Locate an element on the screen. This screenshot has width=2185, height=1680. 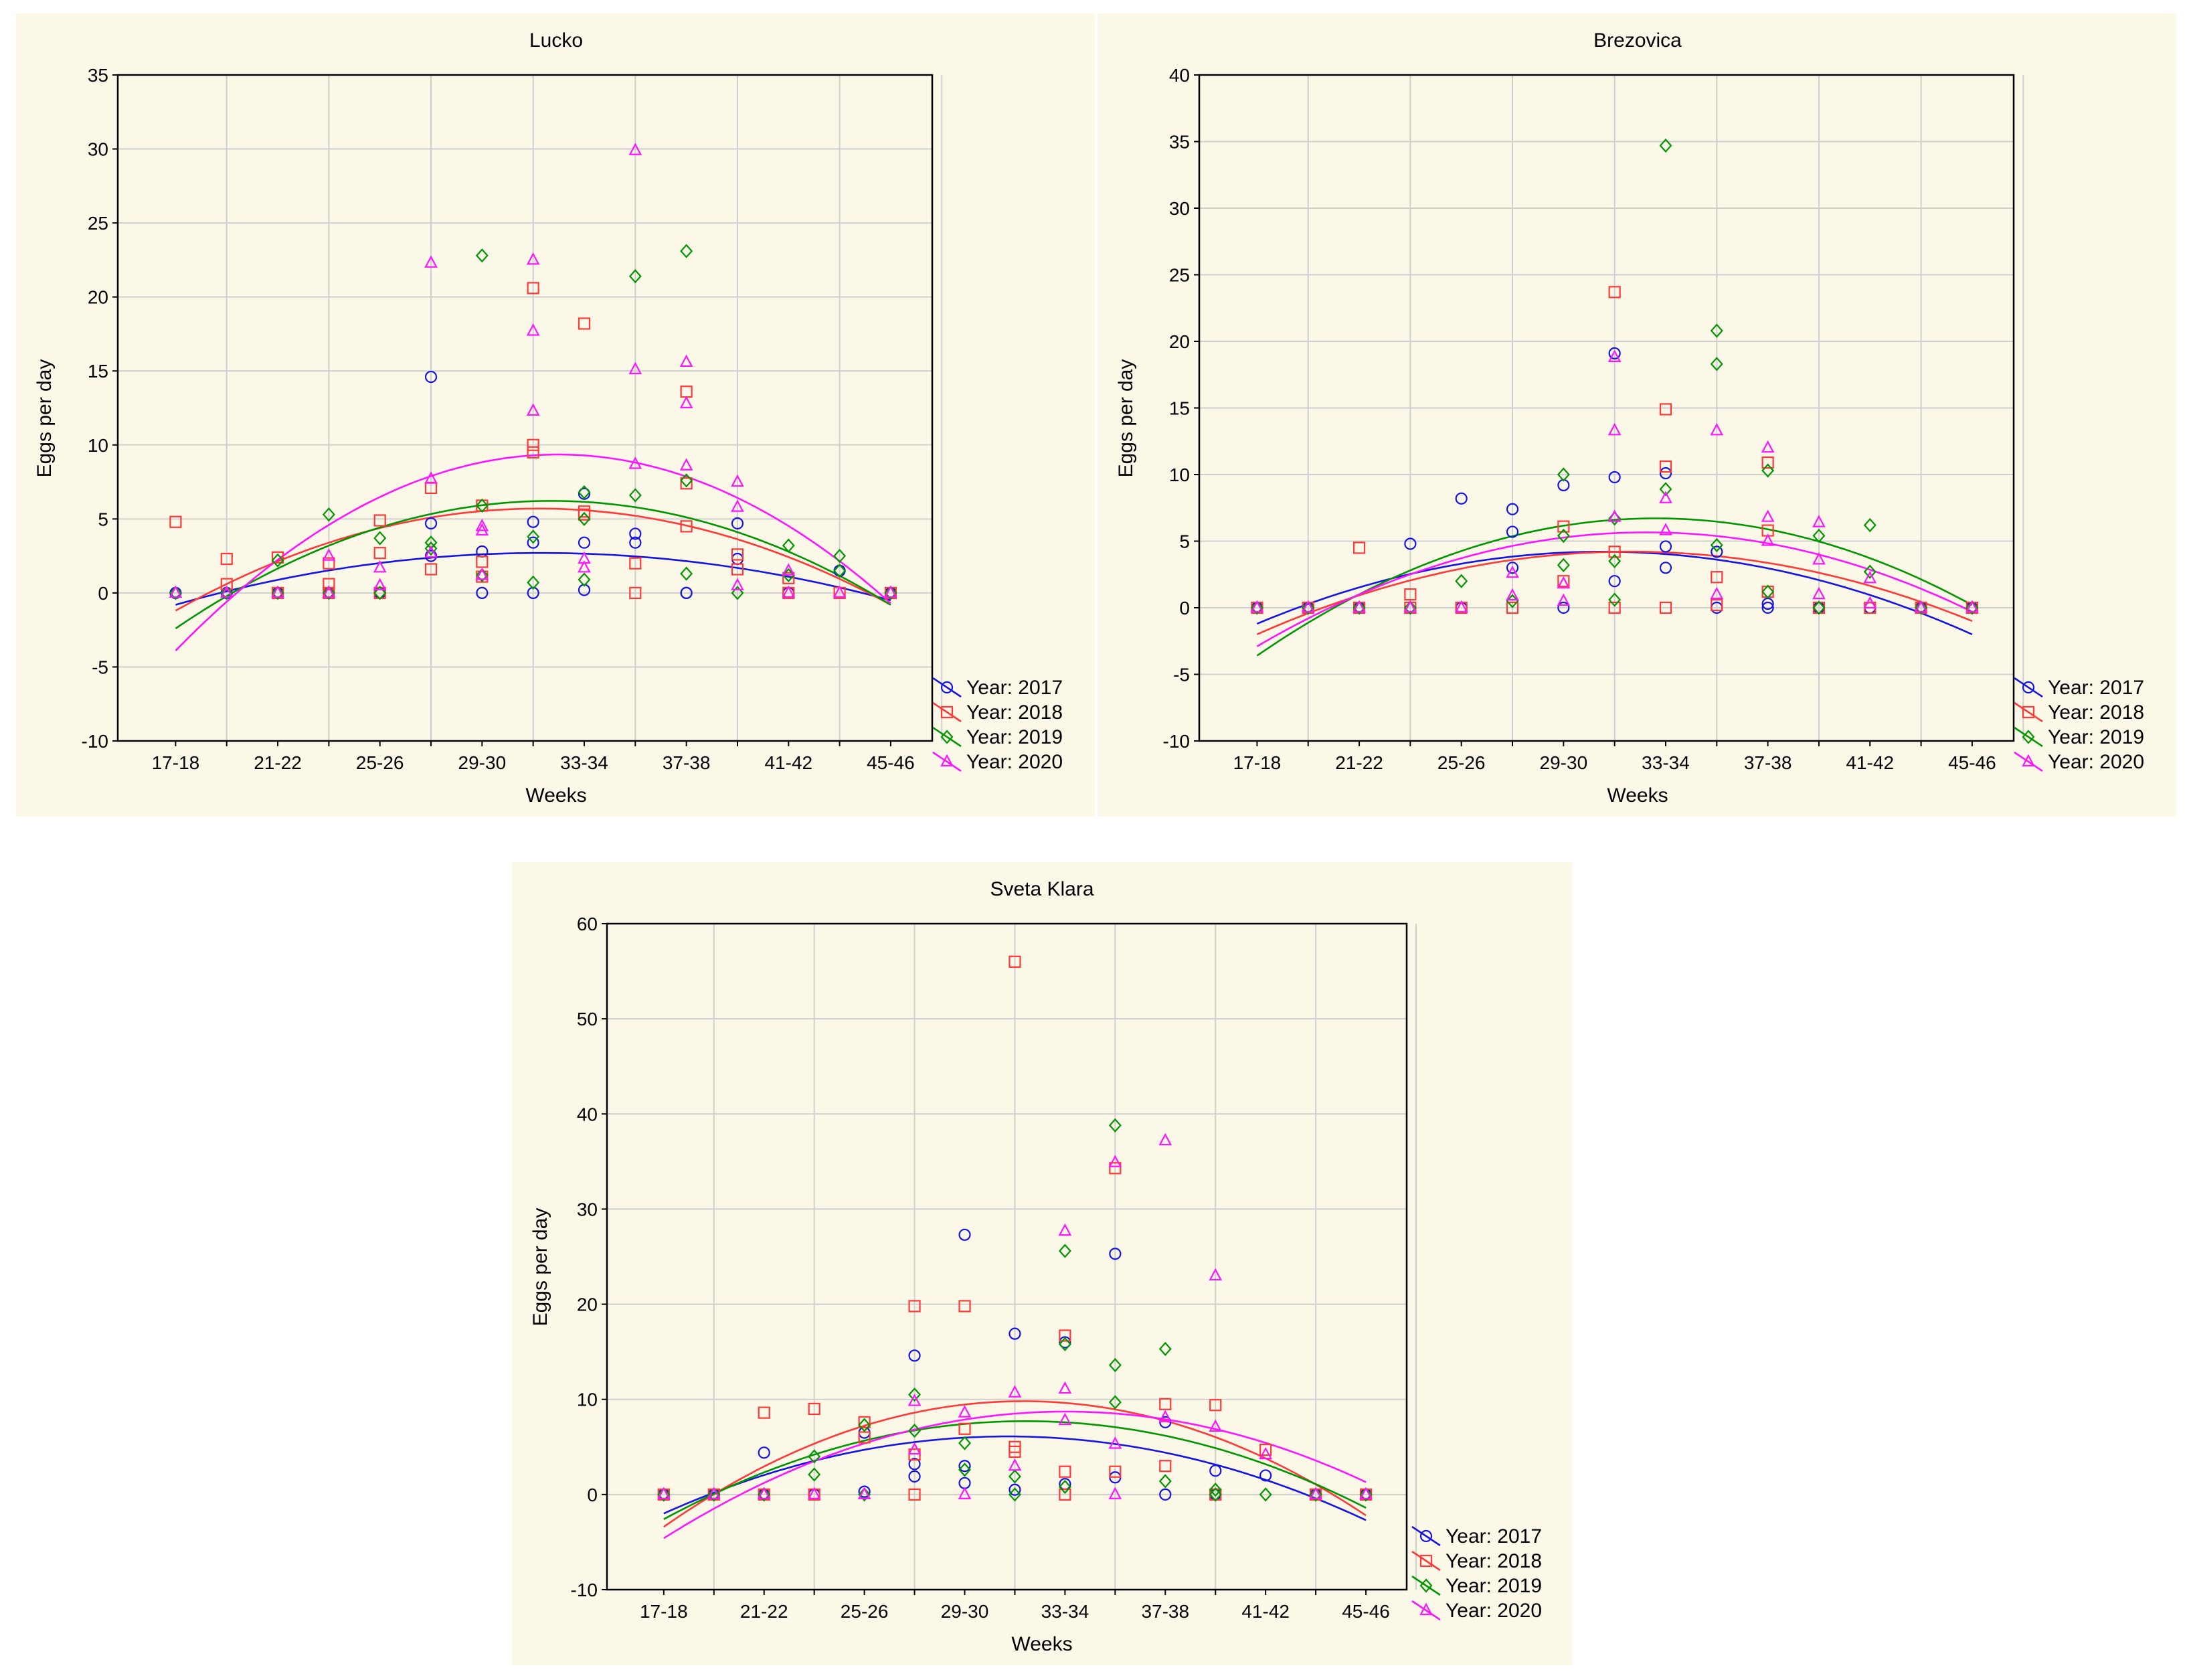
legend-label: Year: 2018 is located at coordinates (2096, 712).